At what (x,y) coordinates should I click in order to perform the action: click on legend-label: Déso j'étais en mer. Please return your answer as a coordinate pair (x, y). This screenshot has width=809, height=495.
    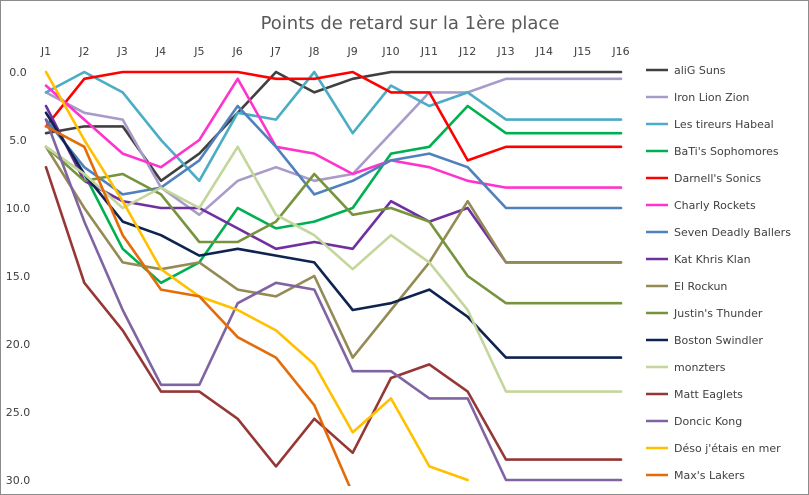
    Looking at the image, I should click on (727, 448).